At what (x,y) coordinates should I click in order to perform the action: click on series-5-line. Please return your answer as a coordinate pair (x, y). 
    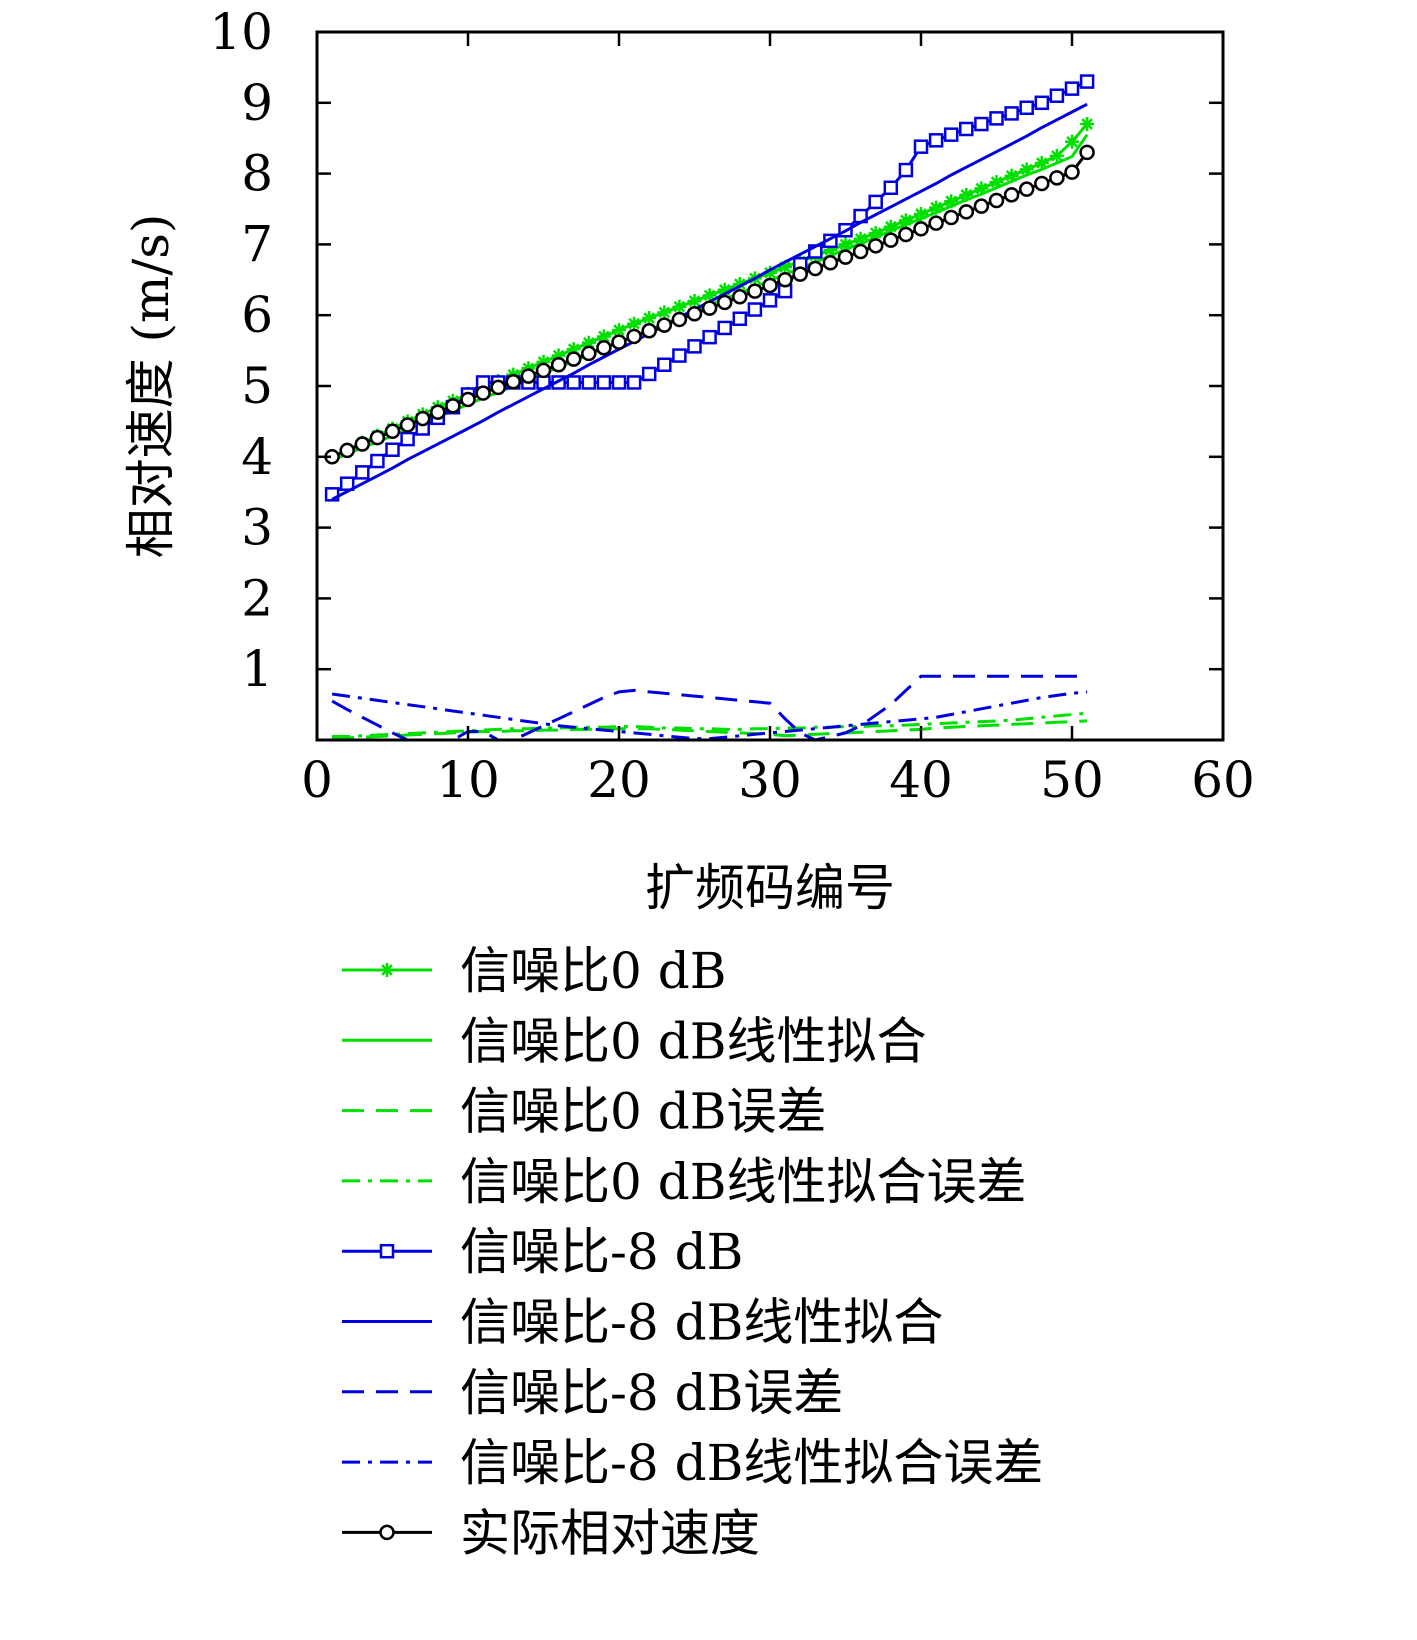
    Looking at the image, I should click on (709, 288).